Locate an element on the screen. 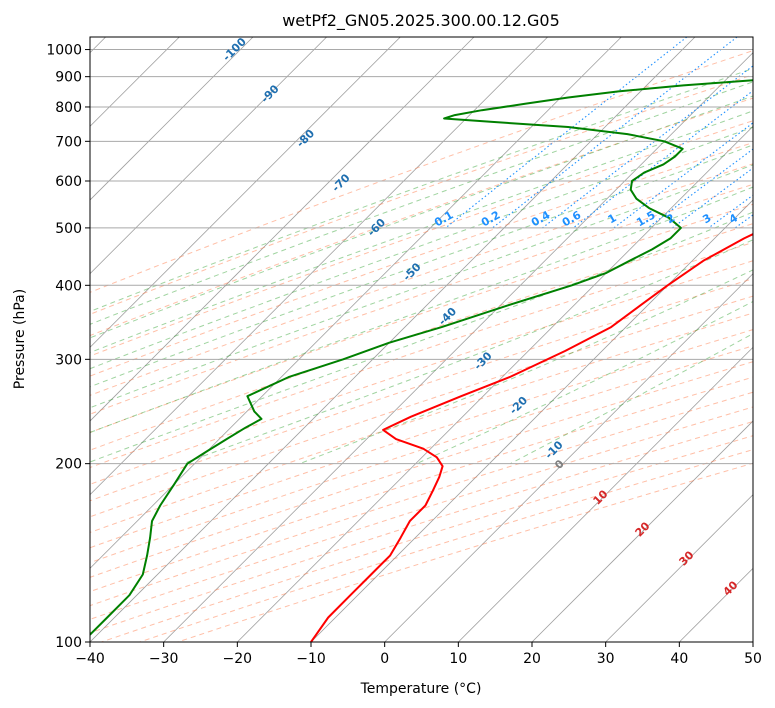  dry-adiabat-label: -30 is located at coordinates (482, 360).